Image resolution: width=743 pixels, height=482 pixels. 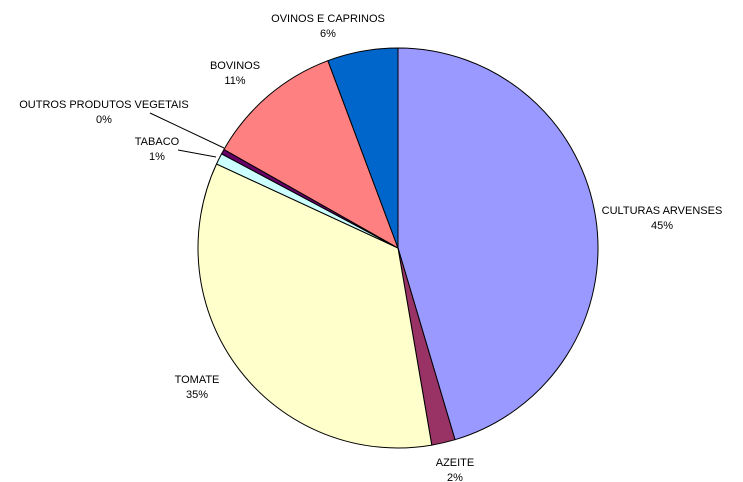 What do you see at coordinates (157, 142) in the screenshot?
I see `slice-label: TABACO` at bounding box center [157, 142].